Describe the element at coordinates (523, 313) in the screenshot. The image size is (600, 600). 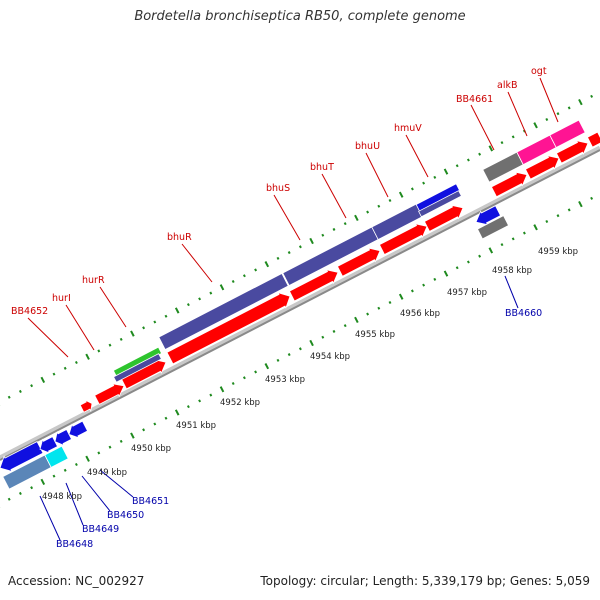
I see `gene-label-bb4660: BB4660` at that location.